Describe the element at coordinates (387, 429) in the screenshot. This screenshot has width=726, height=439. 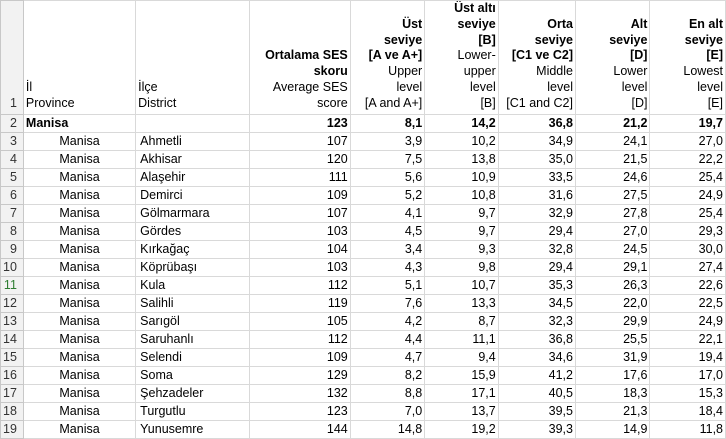
I see `cell-upper: 14,8` at that location.